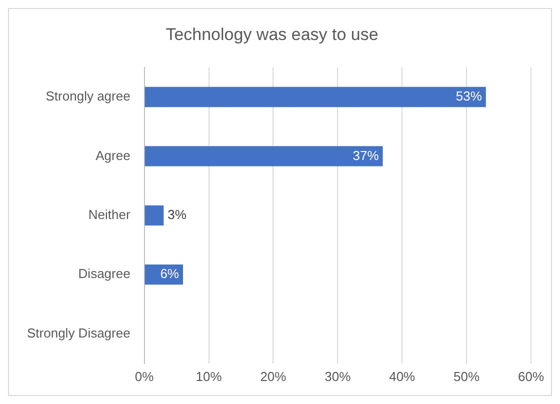 This screenshot has width=560, height=404. Describe the element at coordinates (113, 155) in the screenshot. I see `y-tick-label: Agree` at that location.